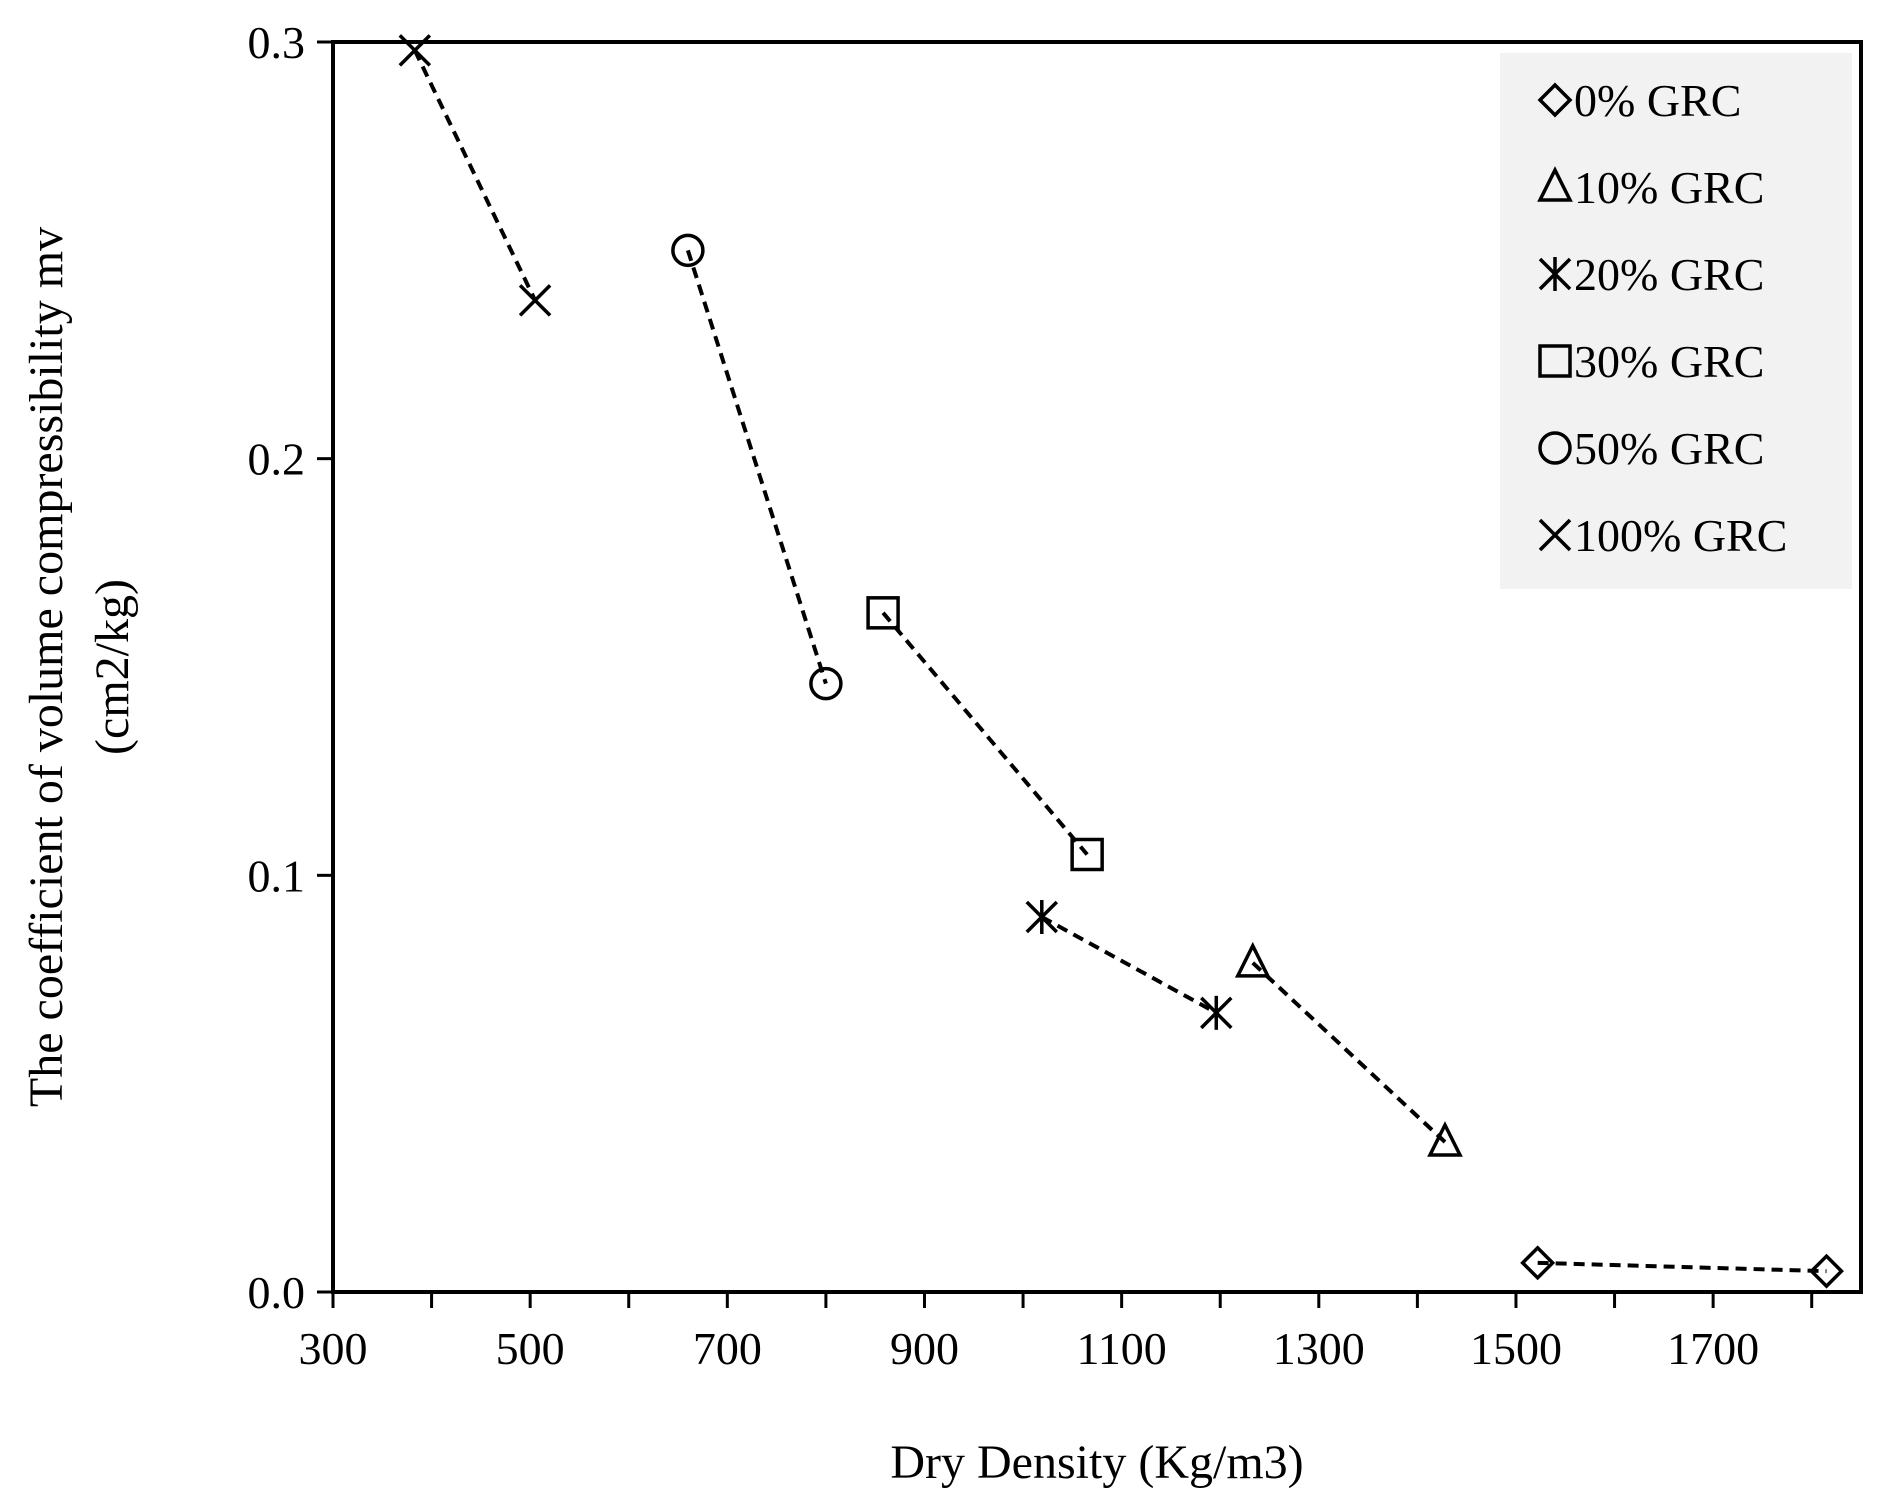 The width and height of the screenshot is (1877, 1510). I want to click on legend-label: 0% GRC, so click(1657, 100).